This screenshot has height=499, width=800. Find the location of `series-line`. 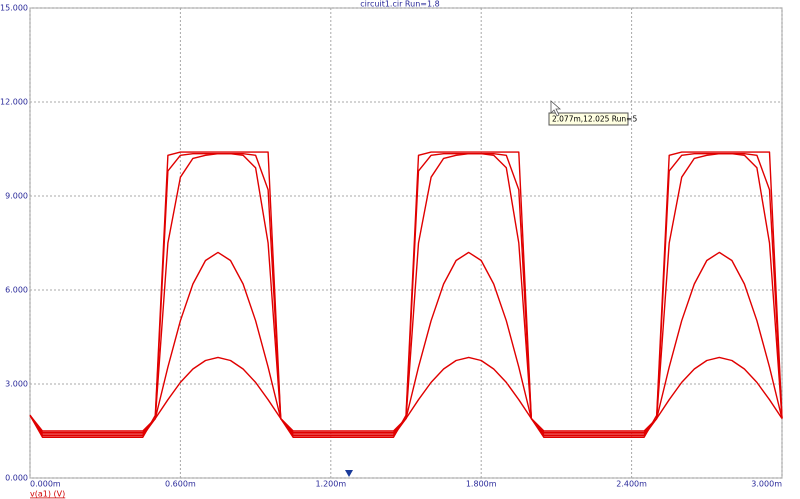

series-line is located at coordinates (406, 394).